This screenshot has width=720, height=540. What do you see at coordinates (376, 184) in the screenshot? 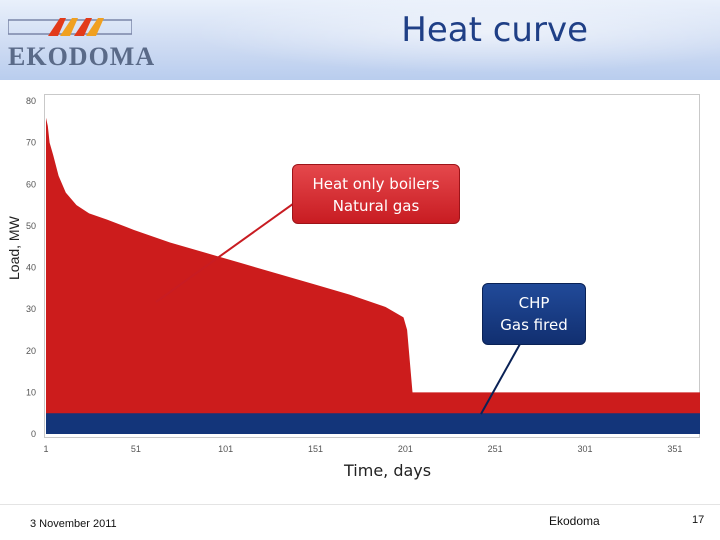
I see `boilers-callout-line-1: Heat only boilers` at bounding box center [376, 184].